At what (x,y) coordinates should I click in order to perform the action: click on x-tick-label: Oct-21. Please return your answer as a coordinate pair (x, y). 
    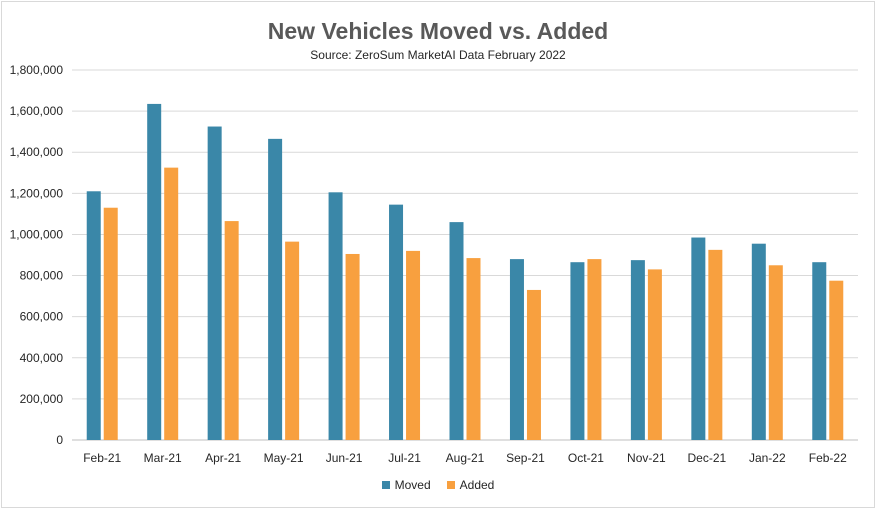
    Looking at the image, I should click on (586, 458).